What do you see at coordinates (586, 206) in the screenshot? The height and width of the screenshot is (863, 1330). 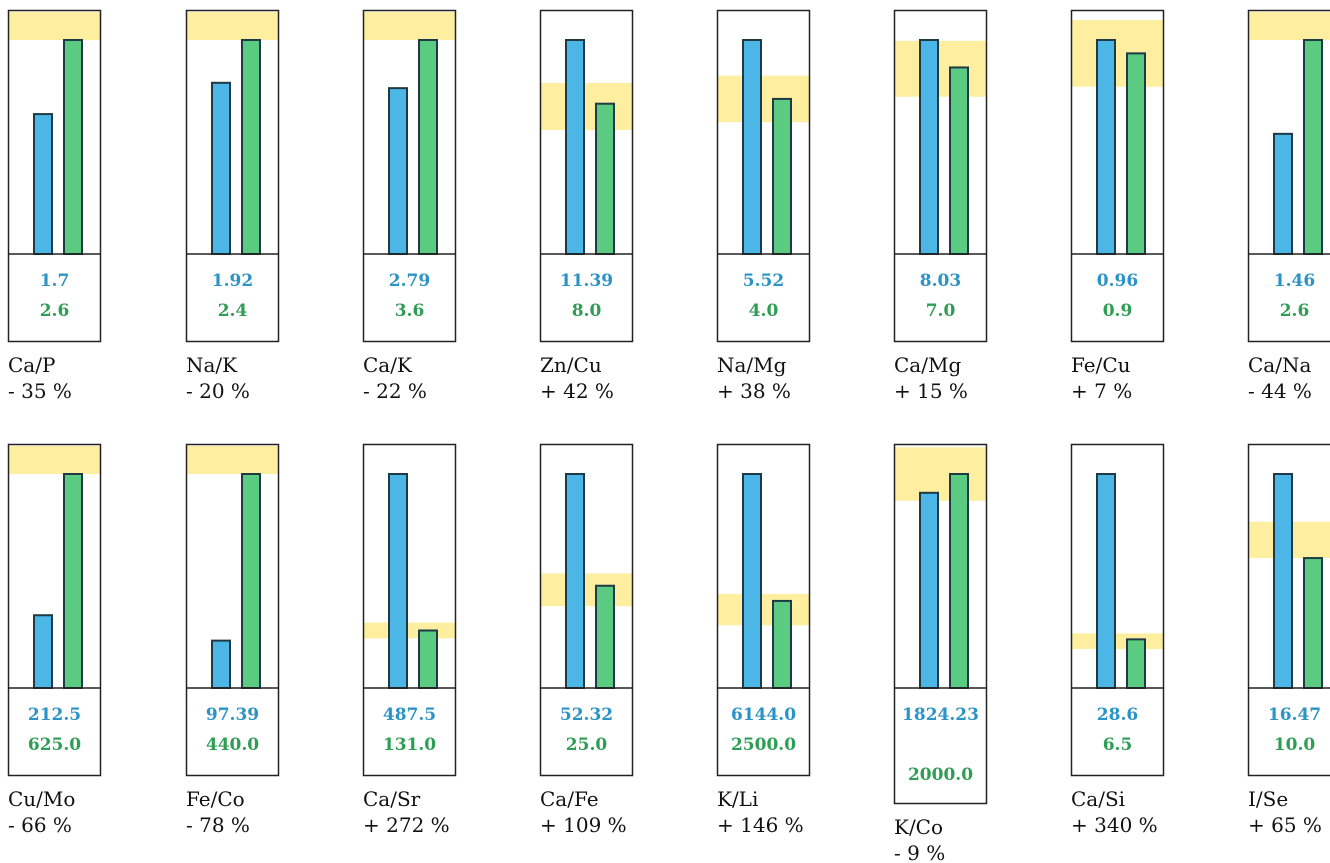 I see `chart-zn-cu: 11.39 8.0 Zn/Cu+ 42 %` at bounding box center [586, 206].